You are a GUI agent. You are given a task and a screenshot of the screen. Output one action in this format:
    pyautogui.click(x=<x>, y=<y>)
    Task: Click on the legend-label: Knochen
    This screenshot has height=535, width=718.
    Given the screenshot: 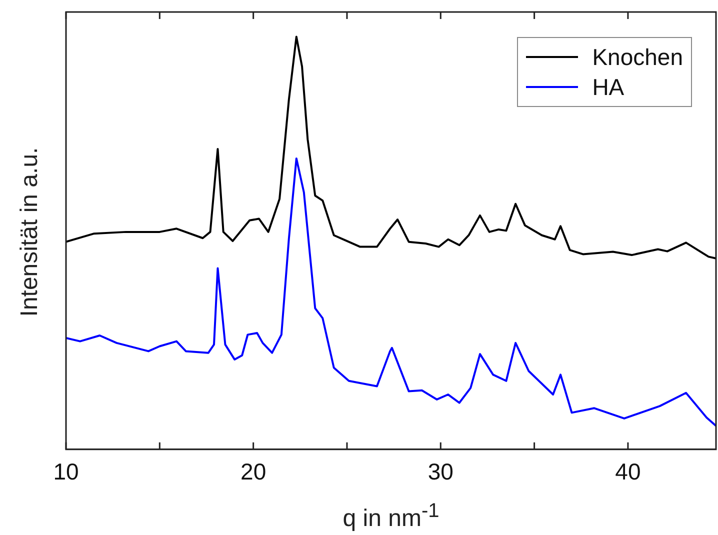 What is the action you would take?
    pyautogui.click(x=637, y=57)
    